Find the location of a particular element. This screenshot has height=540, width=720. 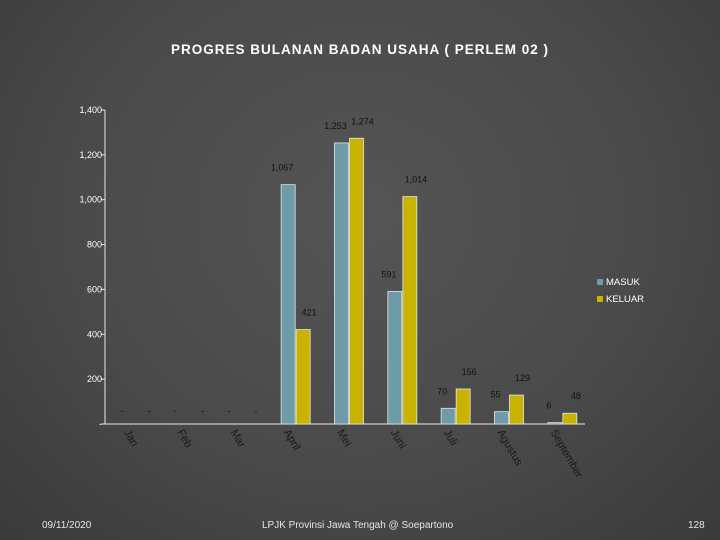

data-label-masuk: 55 is located at coordinates (495, 395).